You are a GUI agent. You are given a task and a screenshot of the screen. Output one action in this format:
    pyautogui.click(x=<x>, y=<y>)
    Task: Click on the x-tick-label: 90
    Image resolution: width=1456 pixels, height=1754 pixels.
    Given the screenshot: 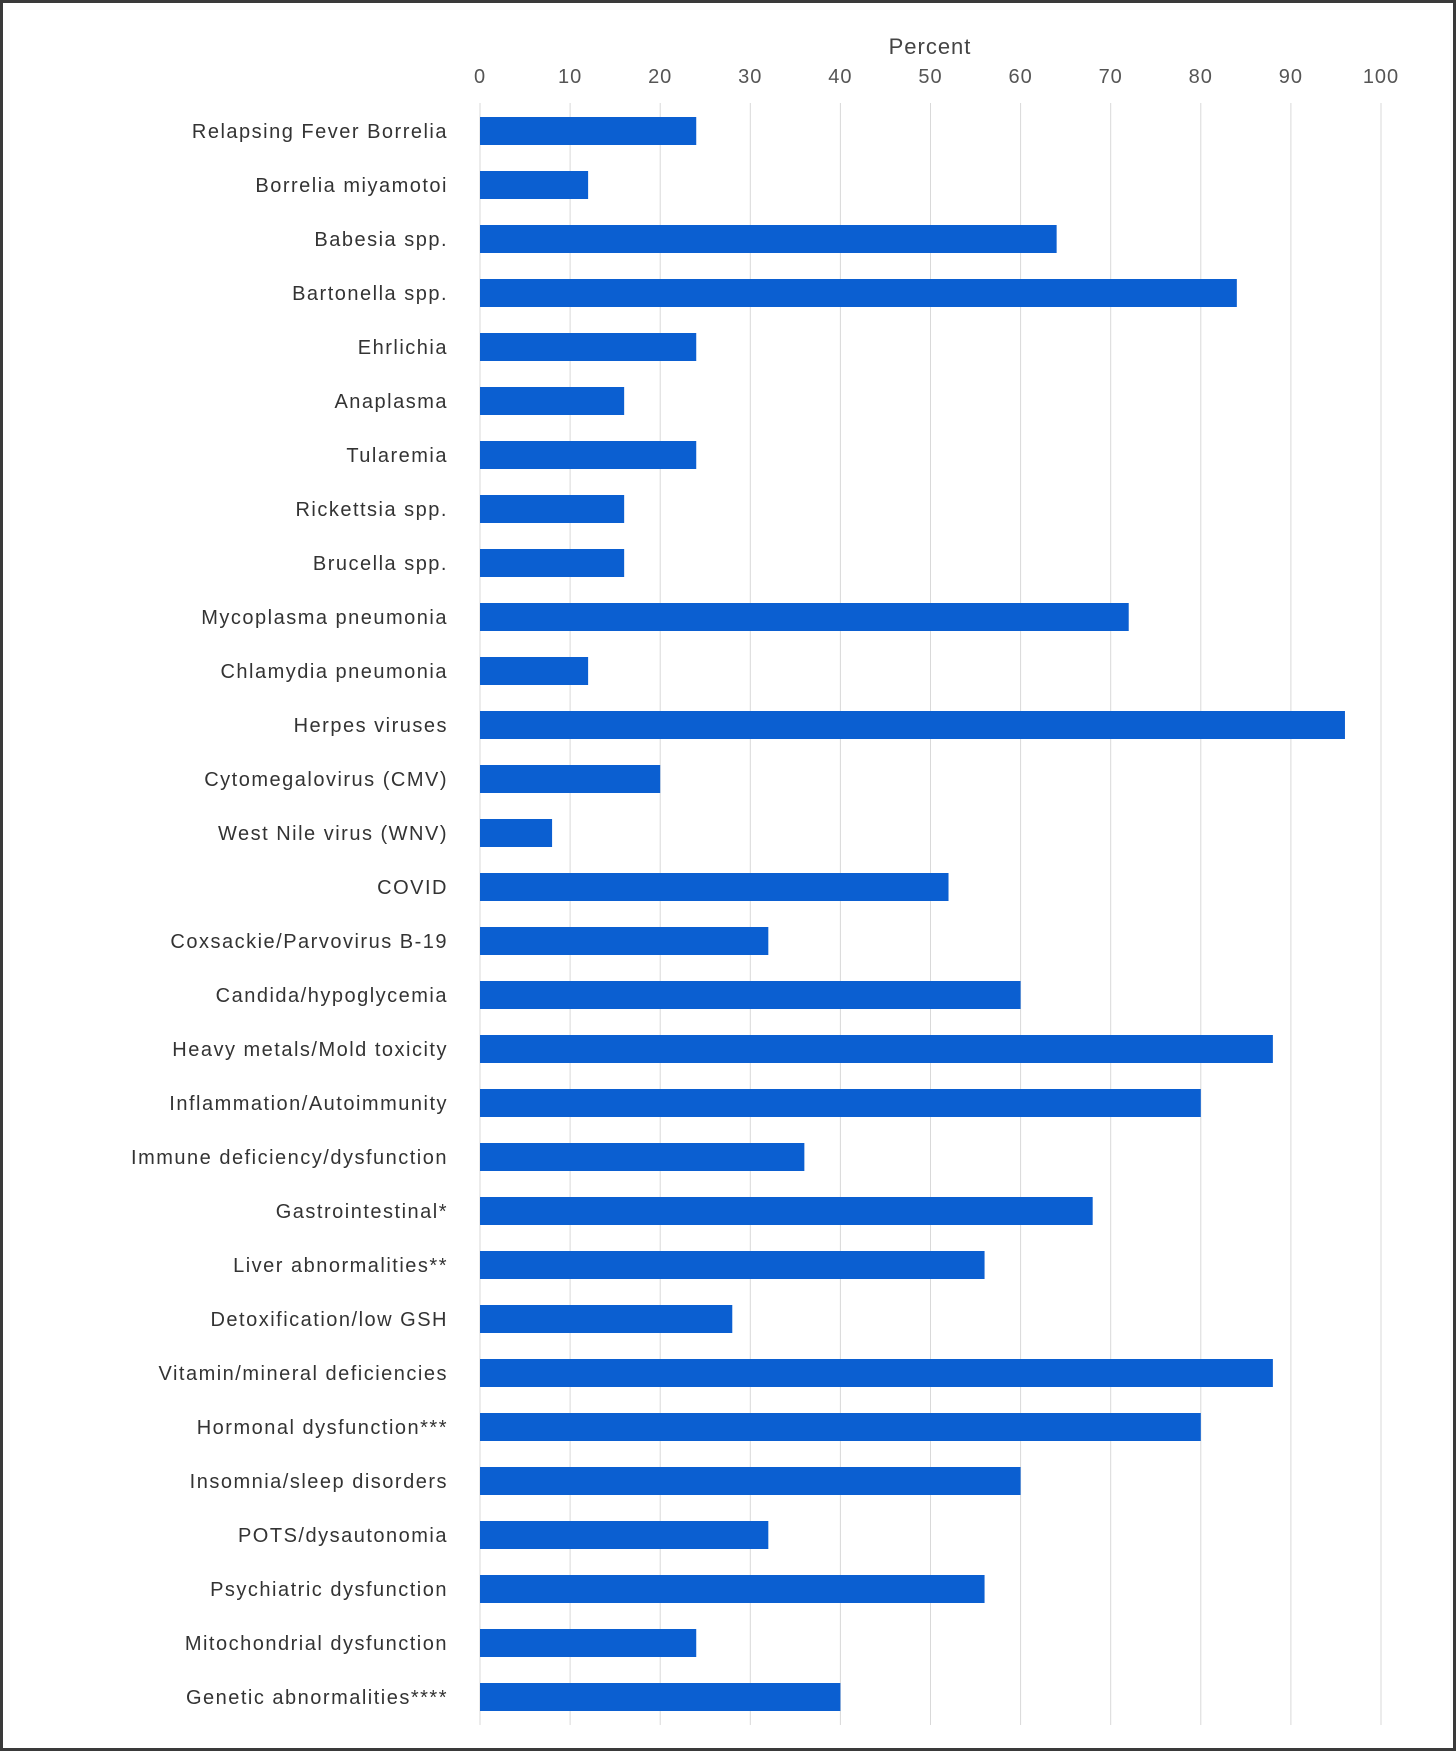 What is the action you would take?
    pyautogui.click(x=1291, y=77)
    